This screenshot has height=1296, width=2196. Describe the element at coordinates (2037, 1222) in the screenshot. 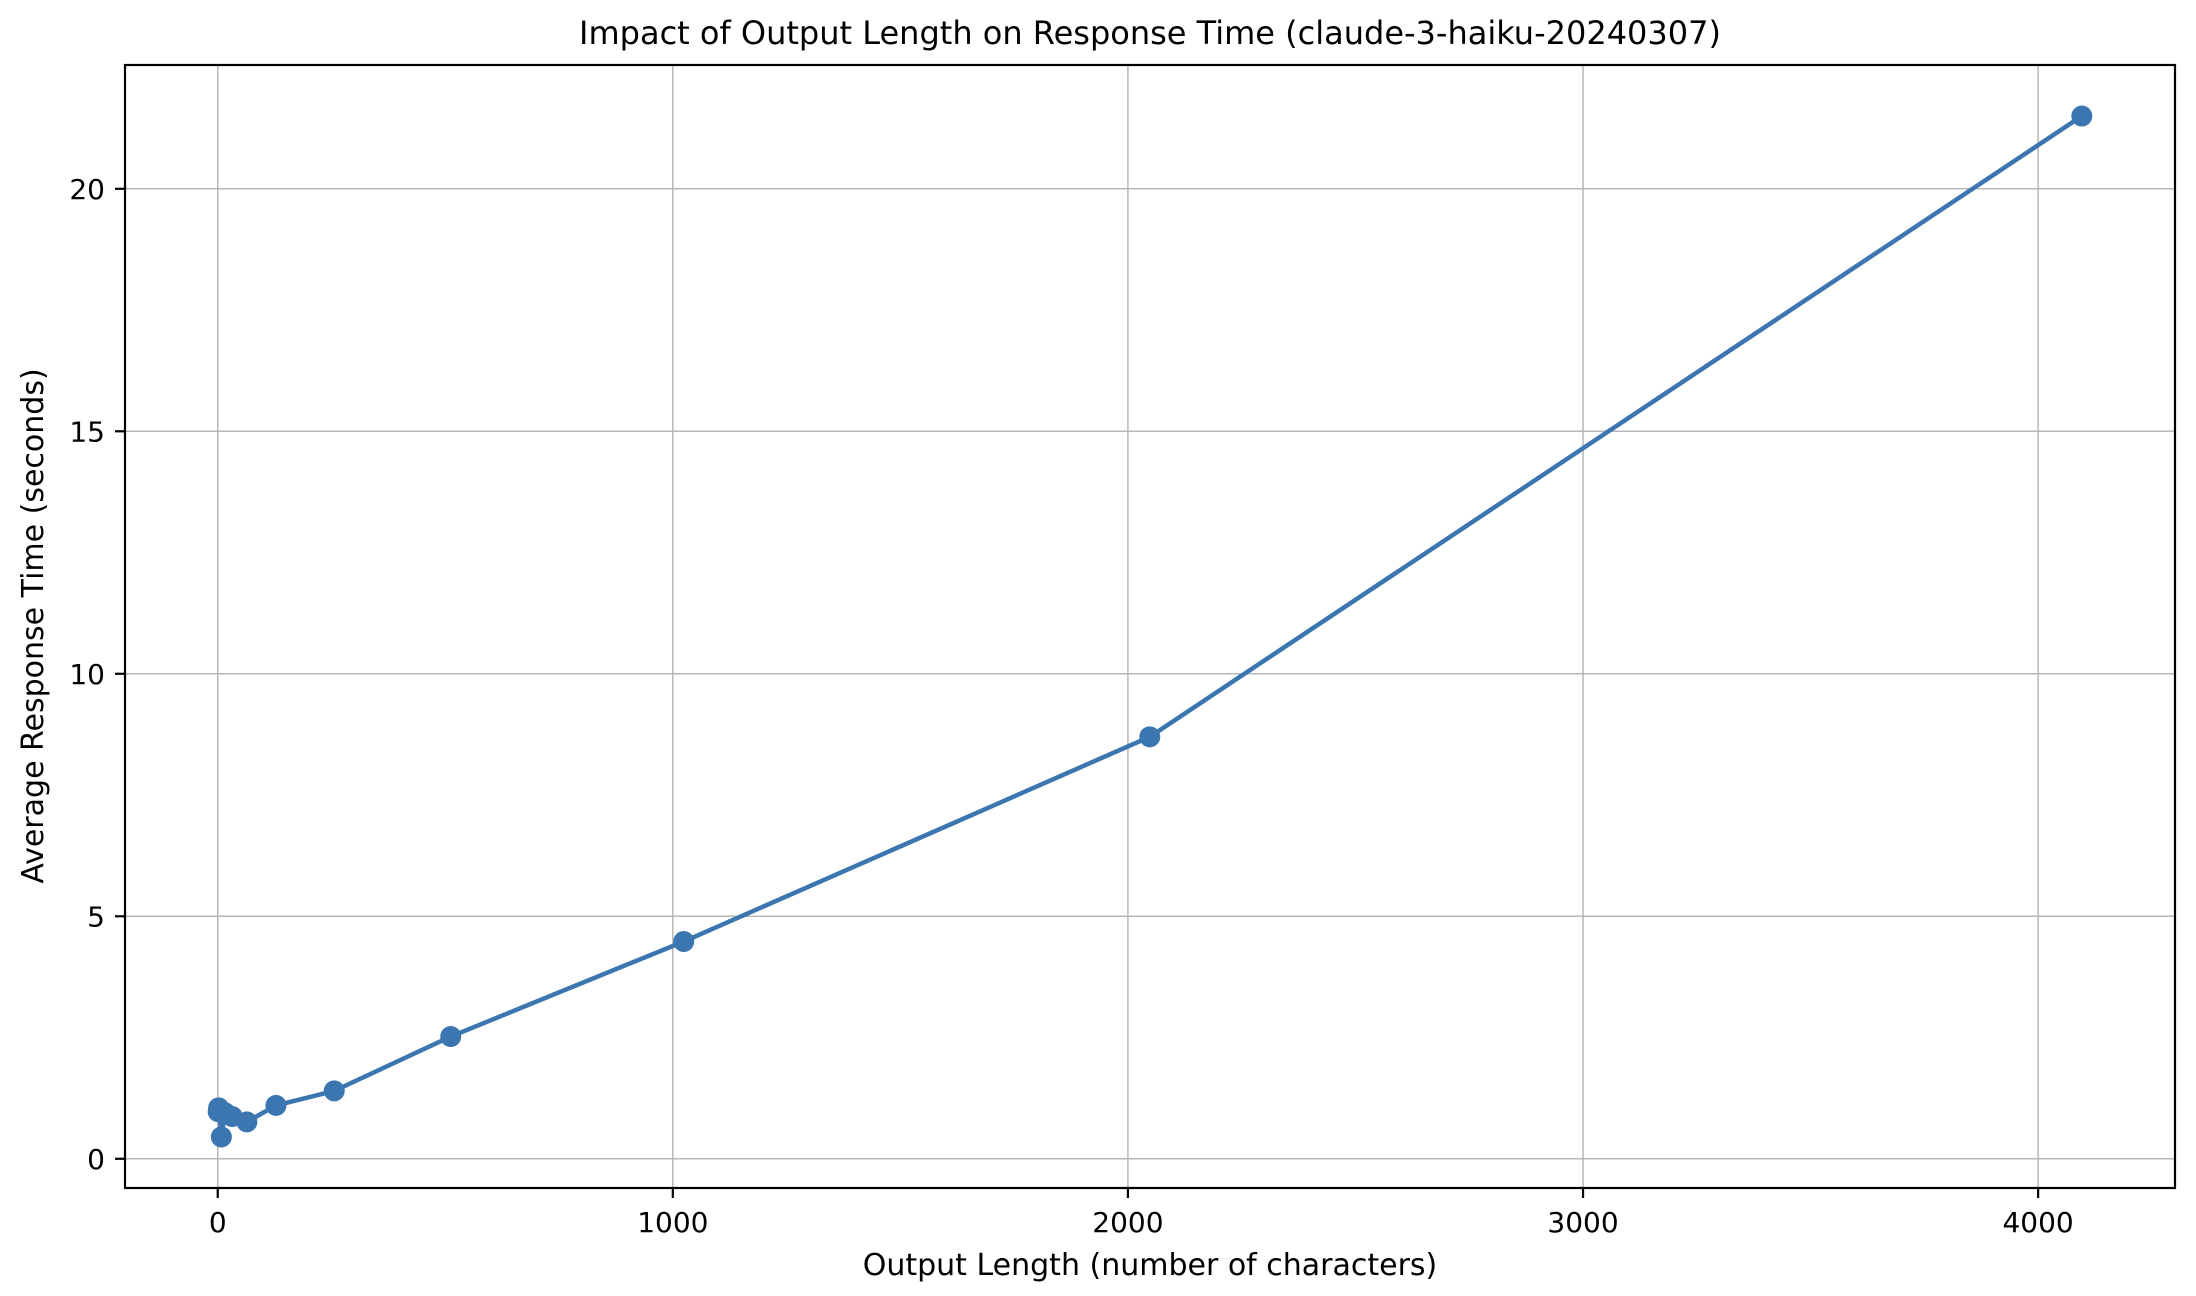

I see `x-tick-label: 4000` at that location.